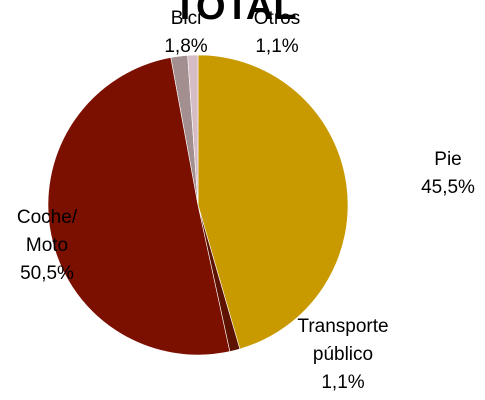 The width and height of the screenshot is (485, 400). I want to click on pie-slice, so click(193, 130).